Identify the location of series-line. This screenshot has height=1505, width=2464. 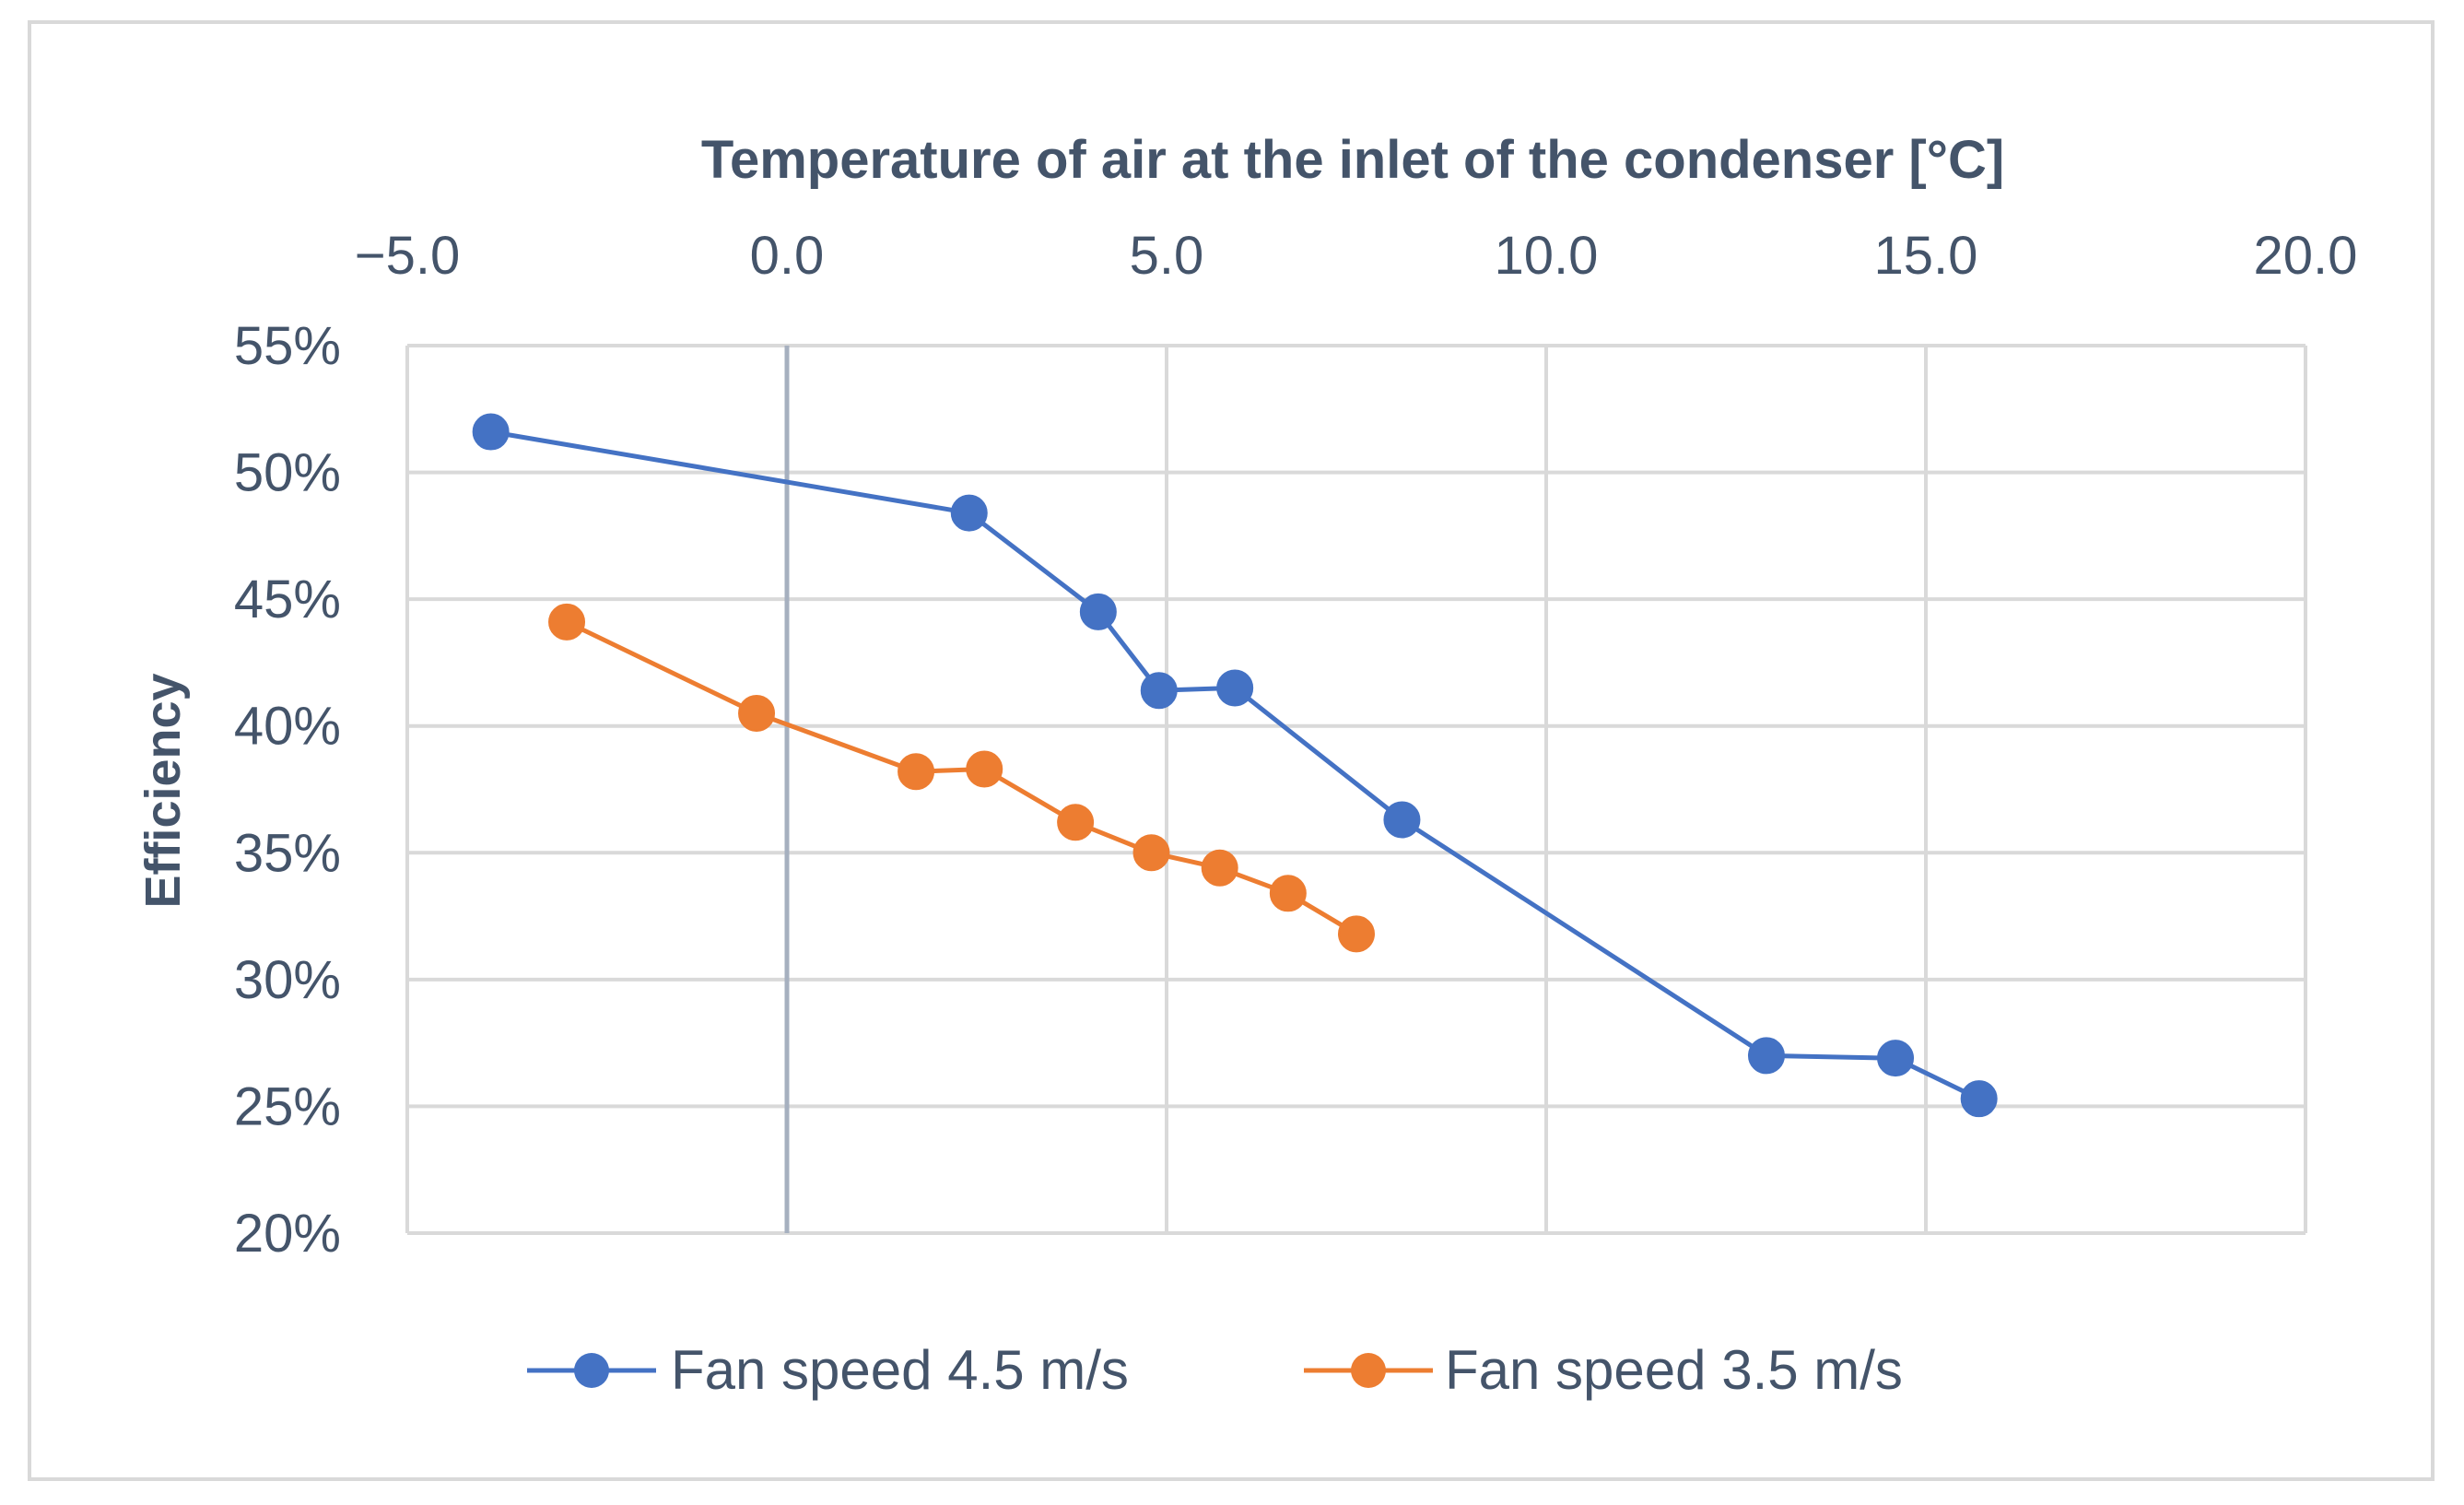
(961, 777).